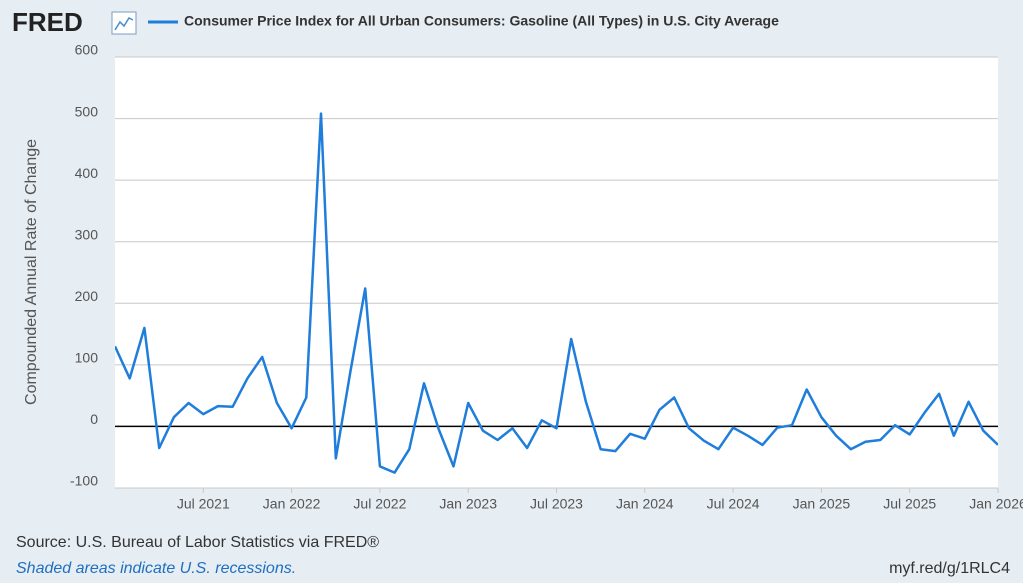 This screenshot has width=1023, height=583. I want to click on link: myf.red/g/1RLC4, so click(949, 568).